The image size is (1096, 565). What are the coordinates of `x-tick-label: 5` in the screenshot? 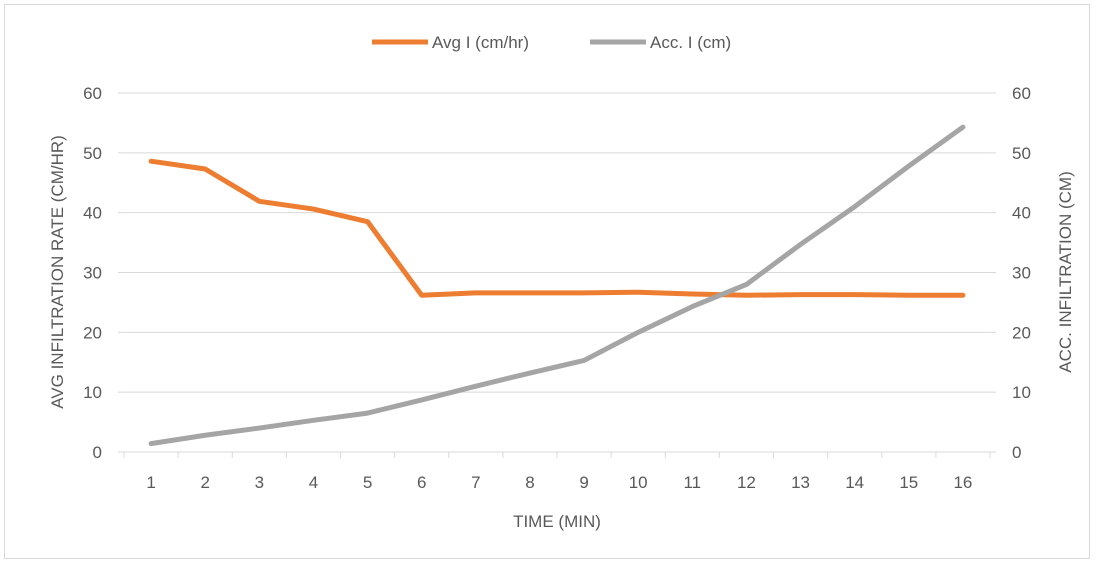 It's located at (367, 482).